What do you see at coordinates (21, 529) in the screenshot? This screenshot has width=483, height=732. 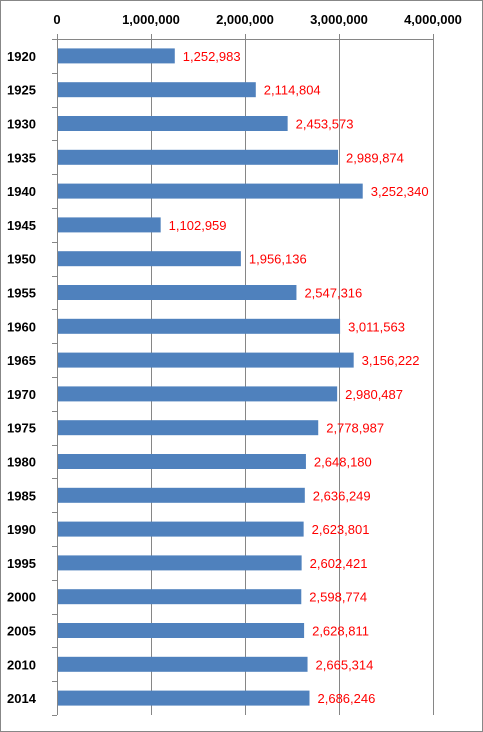 I see `category-label: 1990` at bounding box center [21, 529].